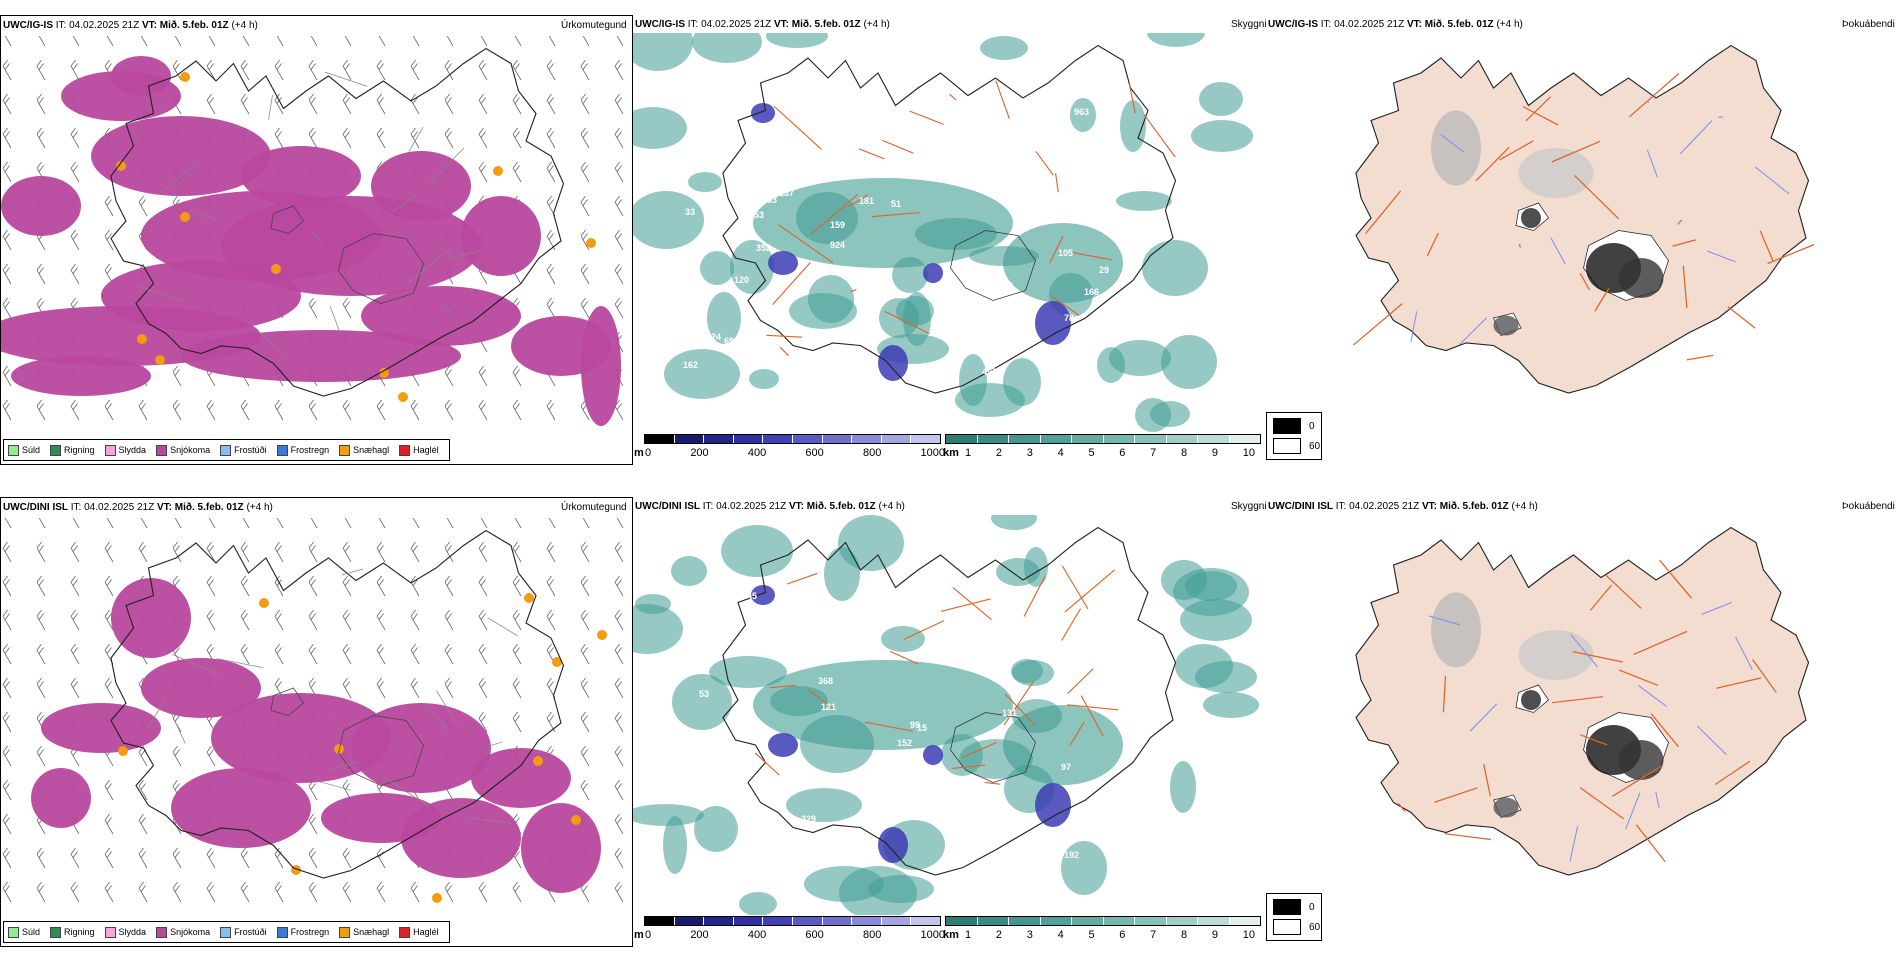 Image resolution: width=1900 pixels, height=957 pixels. Describe the element at coordinates (316, 250) in the screenshot. I see `precip-map-canvas` at that location.